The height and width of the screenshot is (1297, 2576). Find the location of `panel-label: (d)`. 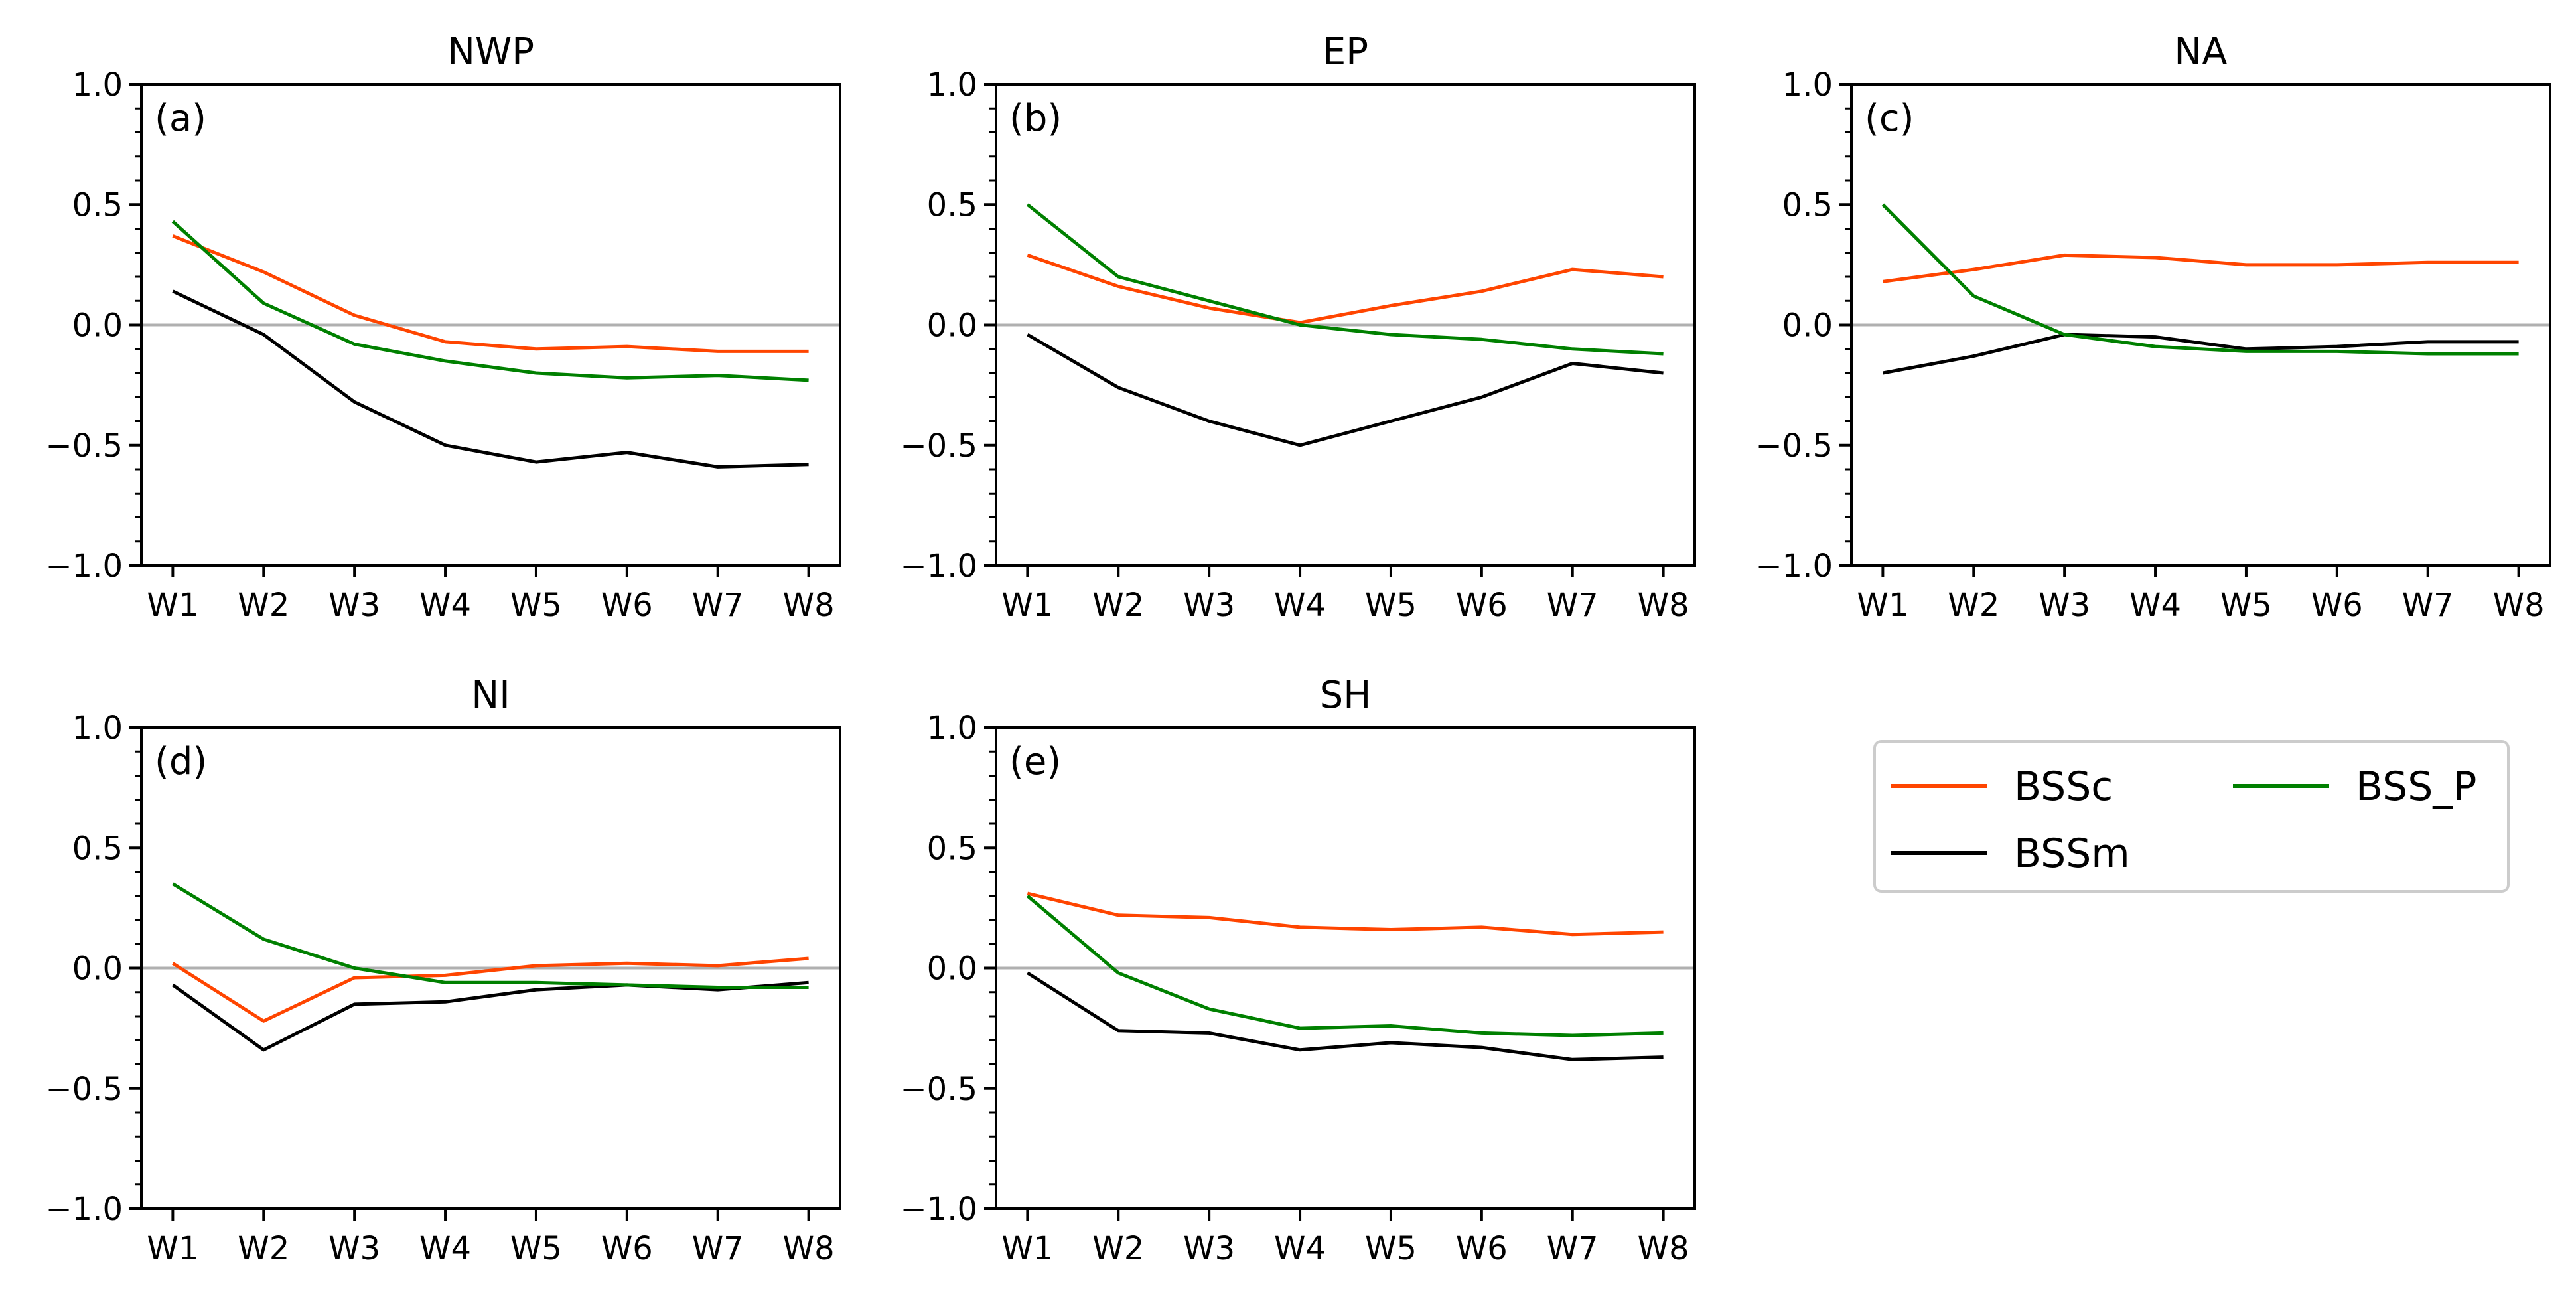

panel-label: (d) is located at coordinates (181, 762).